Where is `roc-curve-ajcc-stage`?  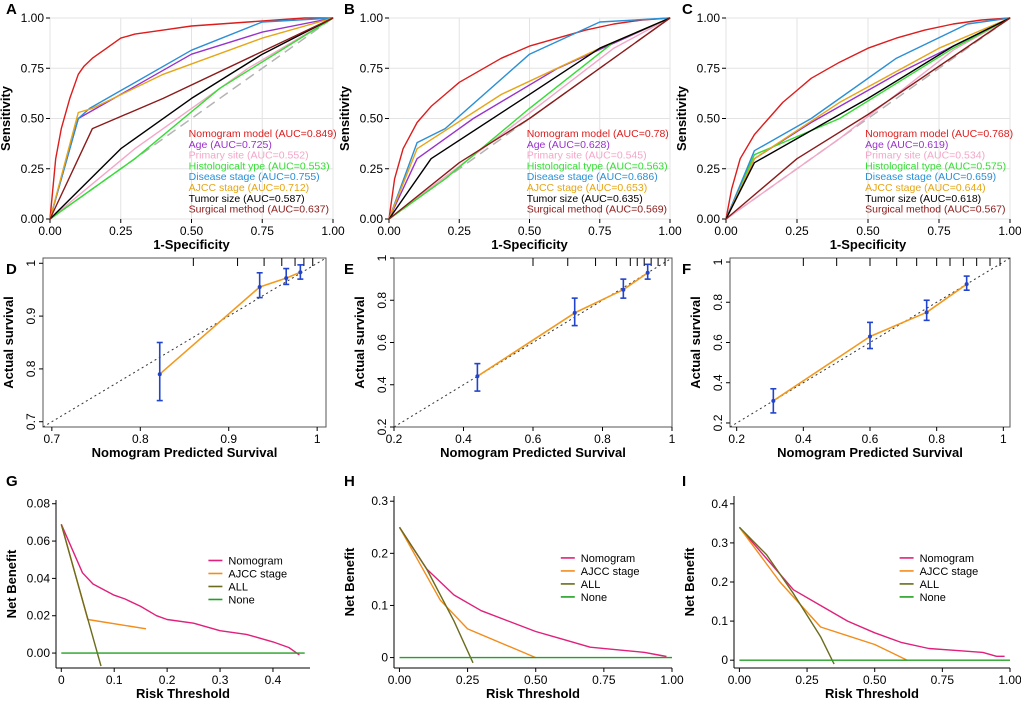 roc-curve-ajcc-stage is located at coordinates (191, 118).